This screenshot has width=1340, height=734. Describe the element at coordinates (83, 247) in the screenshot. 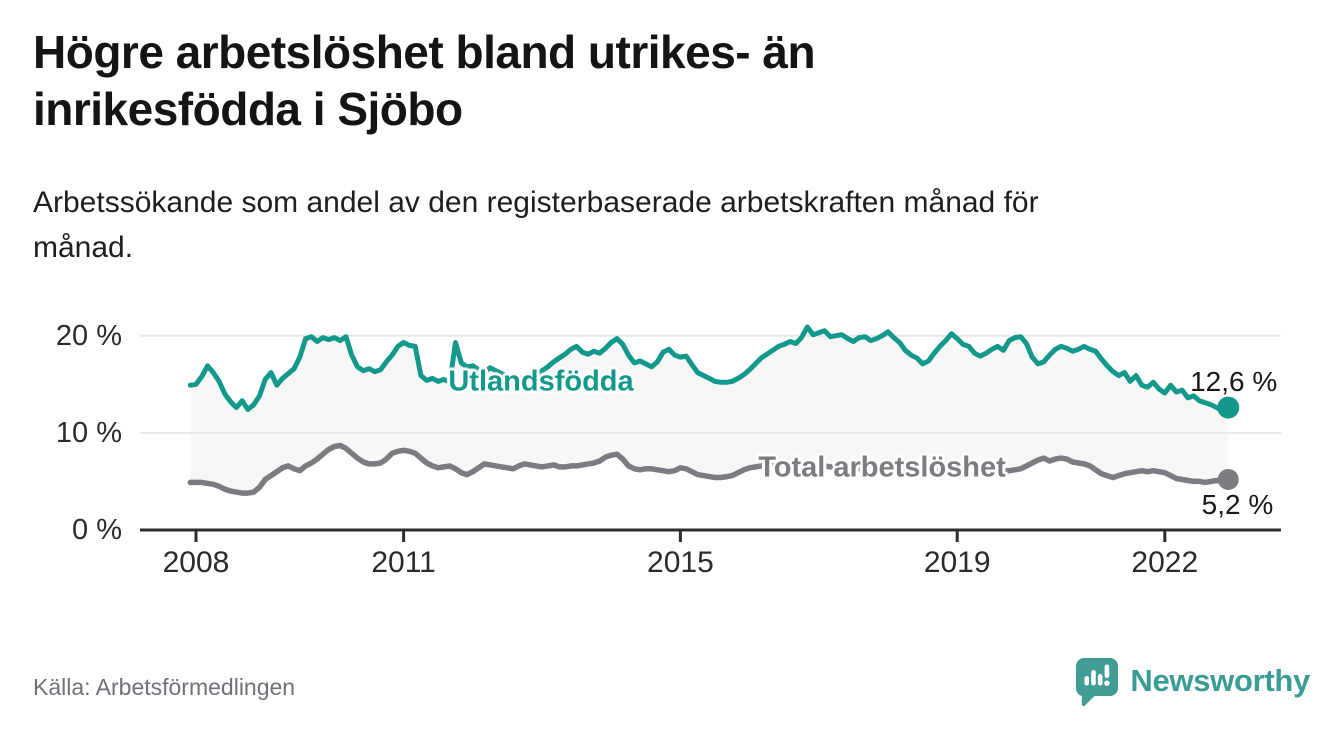

I see `page-subtitle-line2: månad.` at that location.